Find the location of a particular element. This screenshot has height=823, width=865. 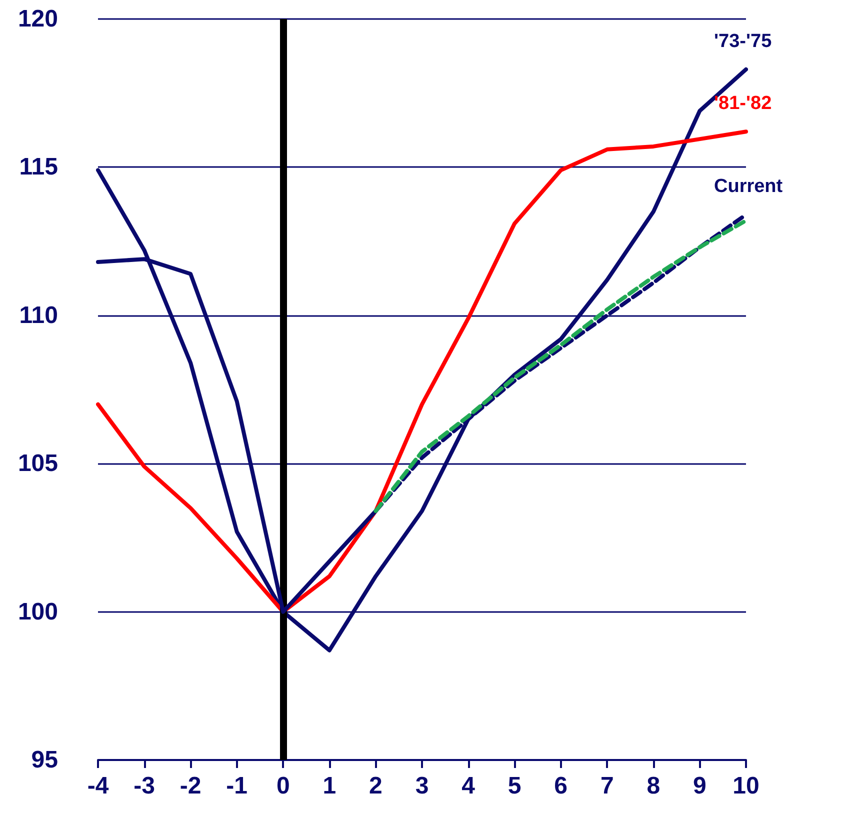

series-label: '73-'75 is located at coordinates (743, 41).